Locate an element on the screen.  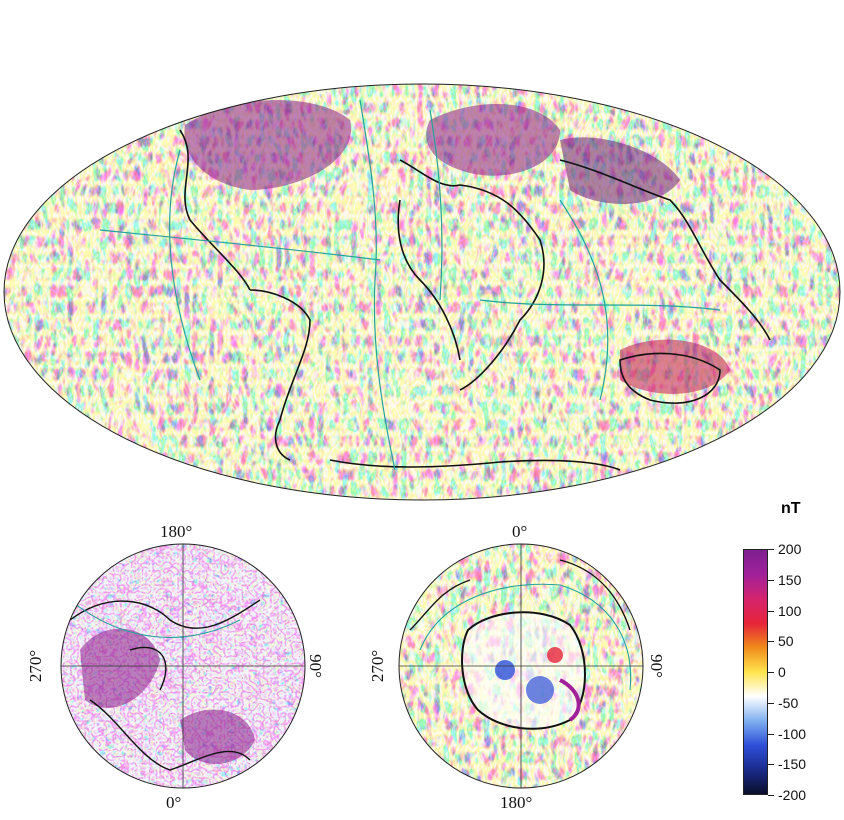
colorbar-tick-label: 150 is located at coordinates (790, 579).